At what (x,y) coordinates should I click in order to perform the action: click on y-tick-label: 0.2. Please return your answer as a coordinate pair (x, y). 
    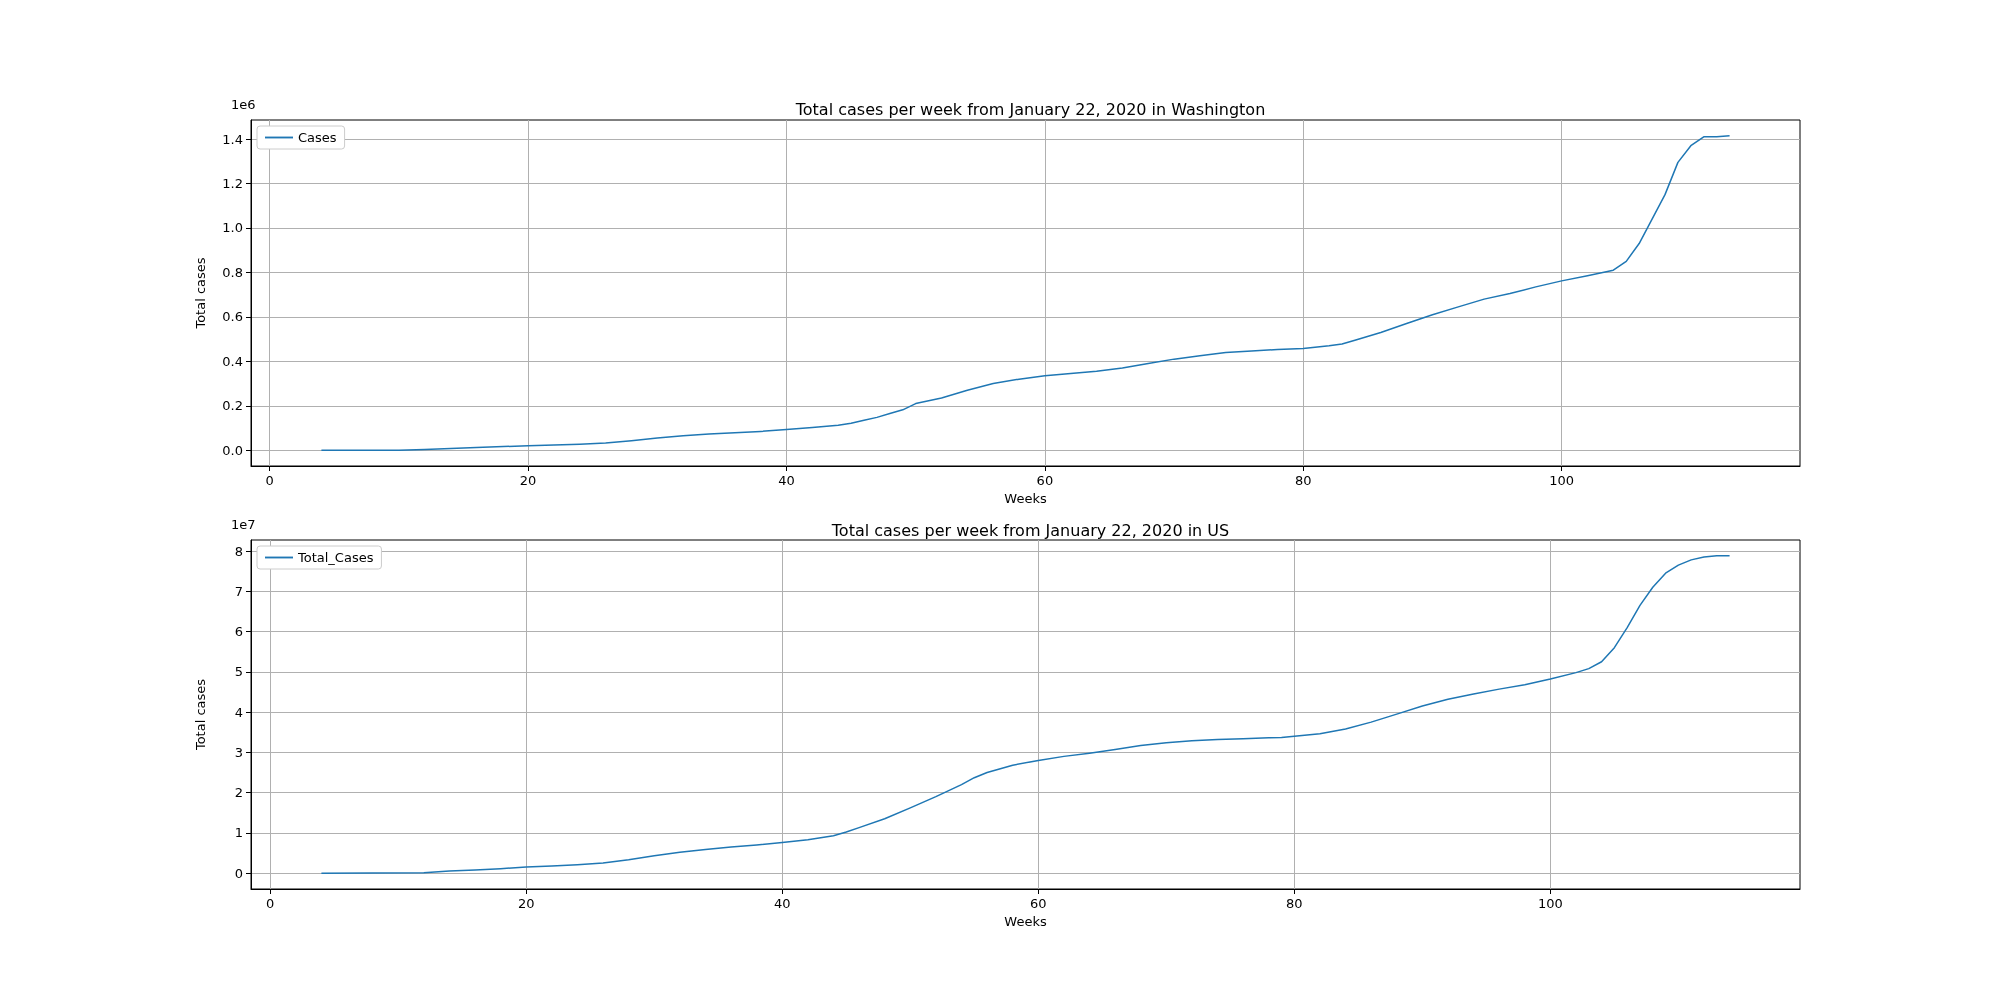
    Looking at the image, I should click on (232, 406).